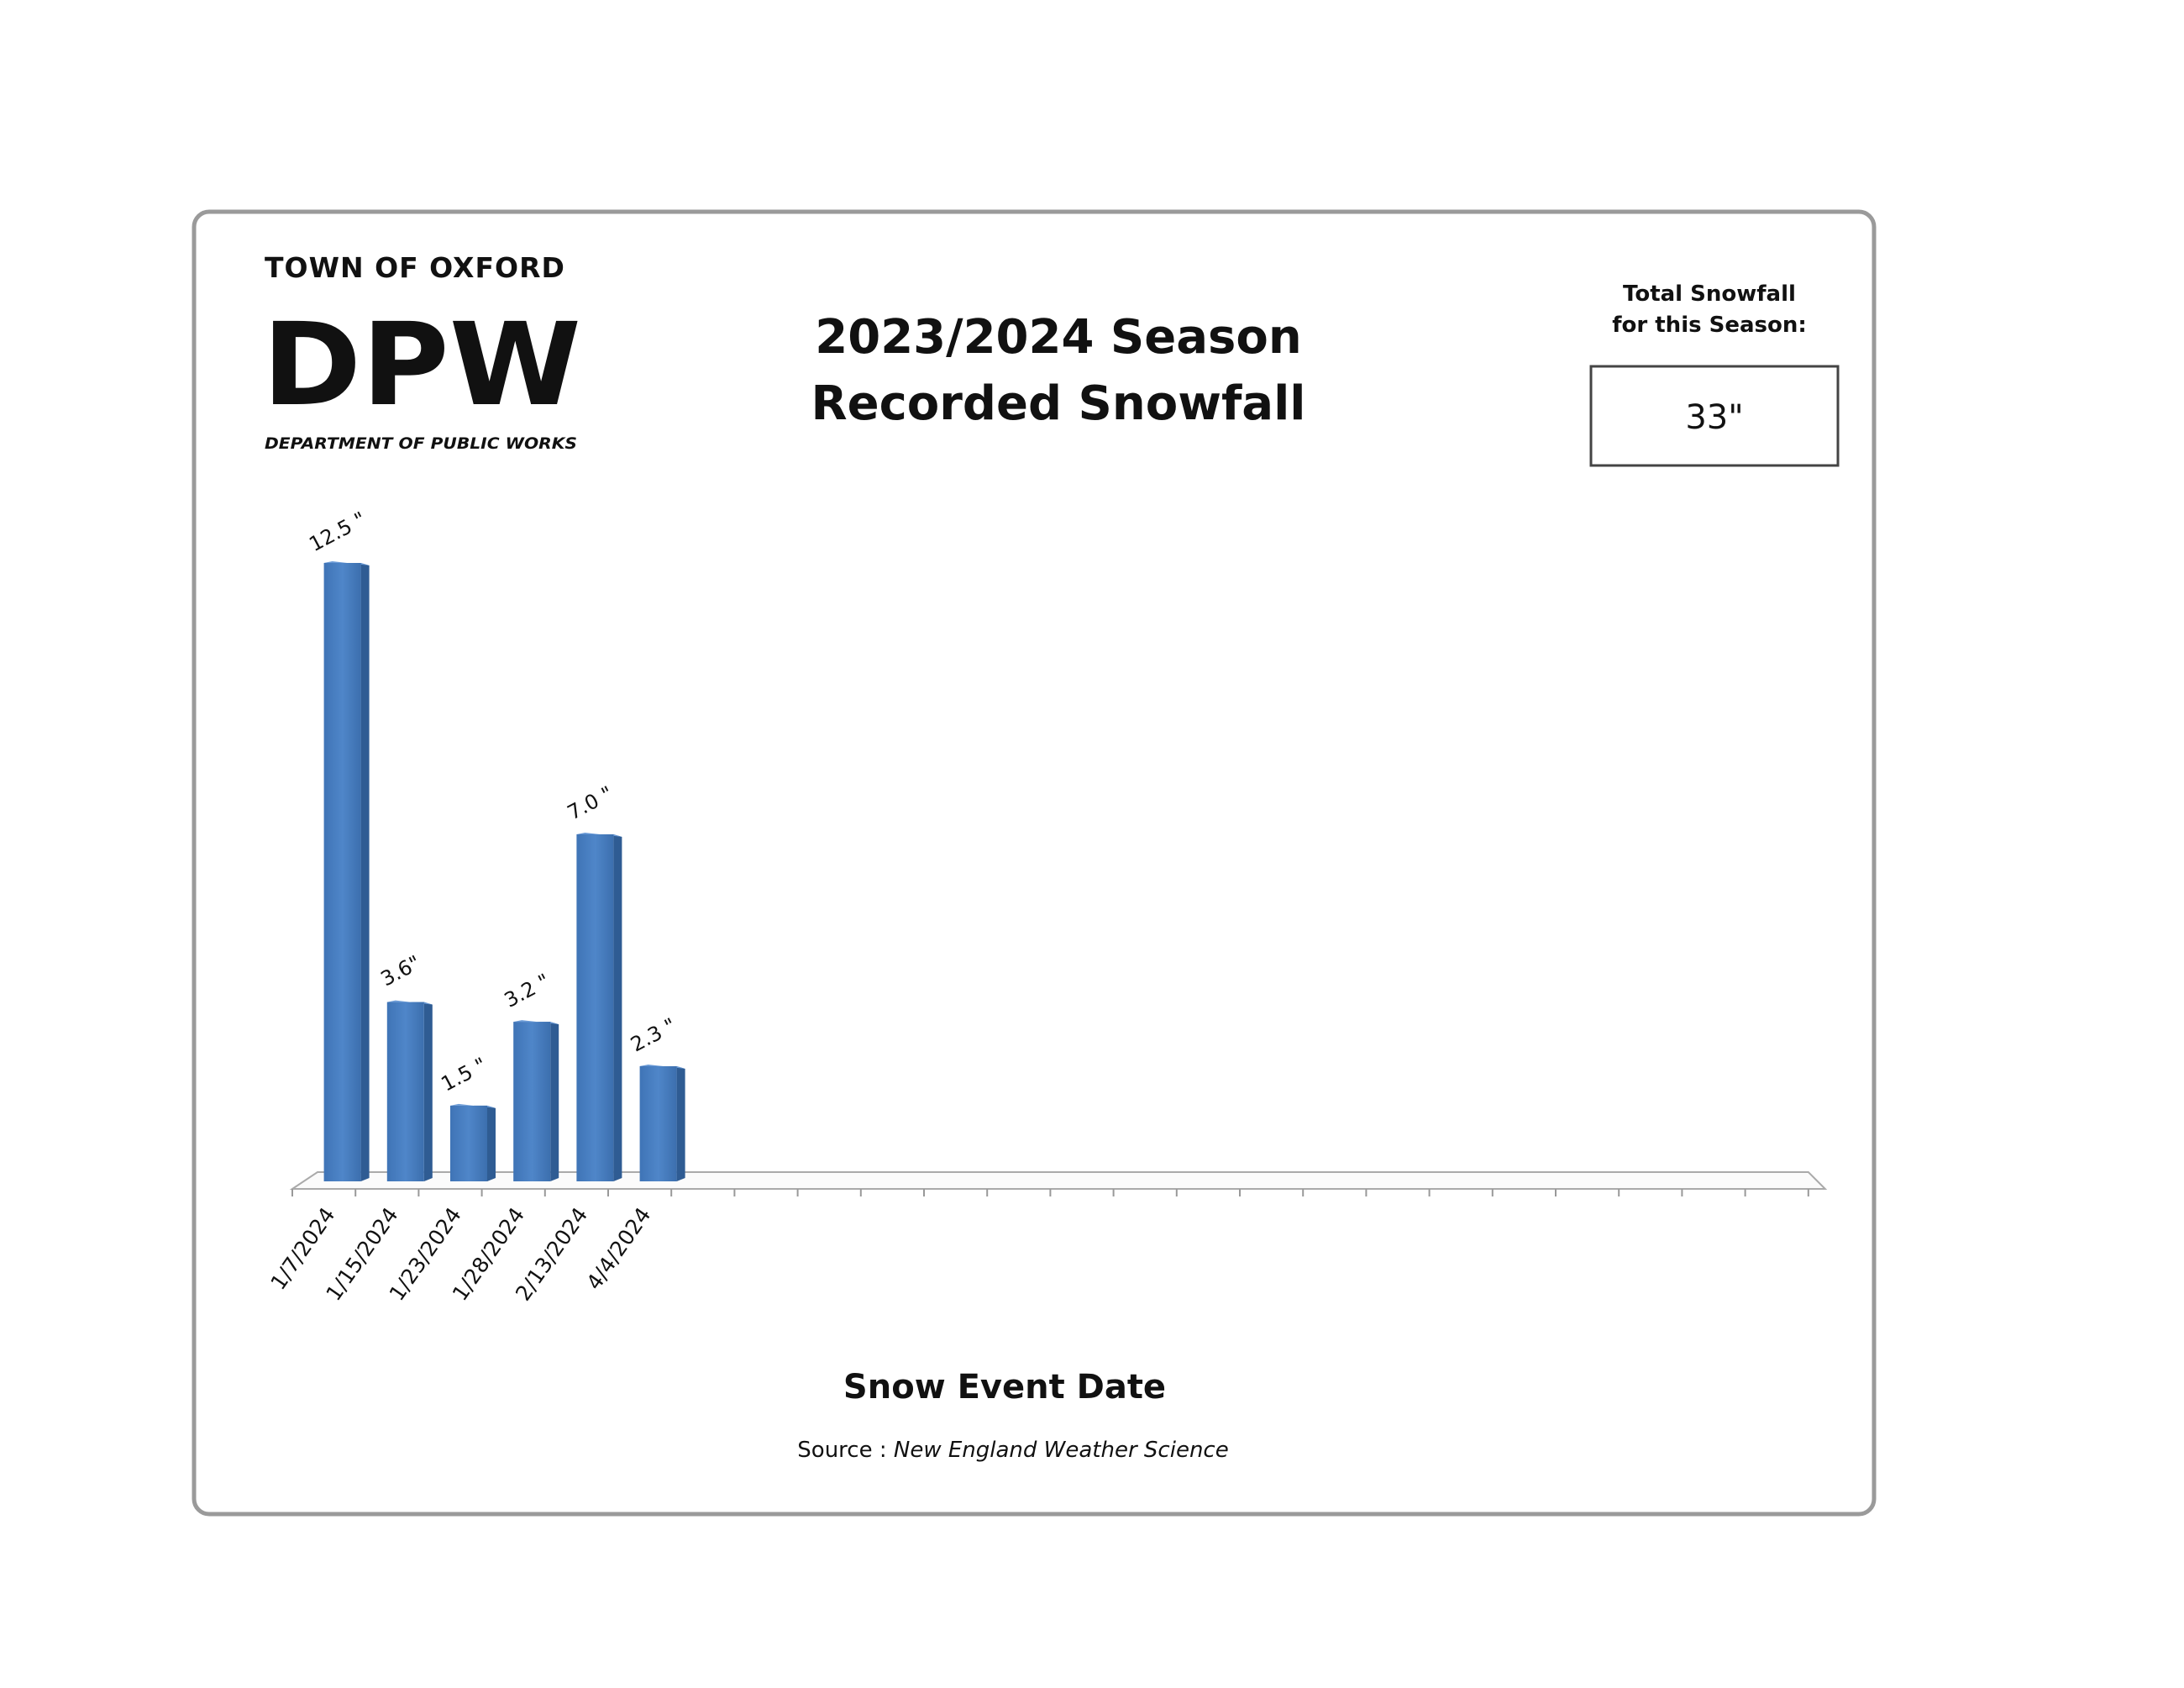 The height and width of the screenshot is (1688, 2184). I want to click on total-value: 33", so click(1714, 417).